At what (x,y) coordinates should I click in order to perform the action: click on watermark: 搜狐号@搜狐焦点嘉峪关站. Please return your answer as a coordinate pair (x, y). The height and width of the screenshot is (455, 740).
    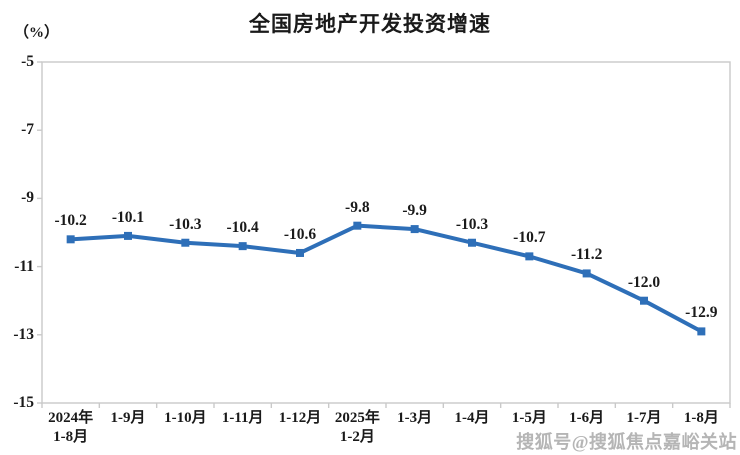
    Looking at the image, I should click on (626, 442).